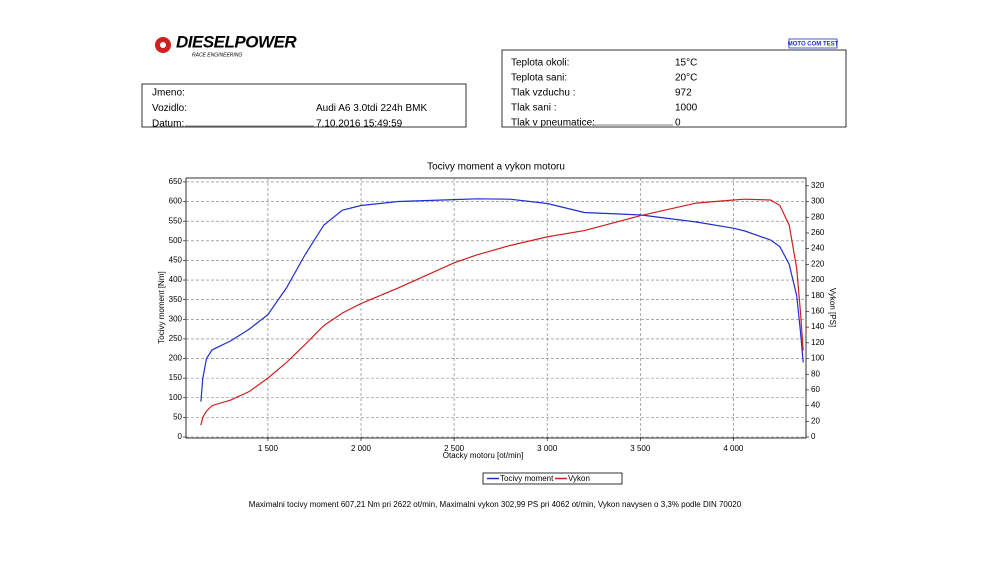  Describe the element at coordinates (176, 220) in the screenshot. I see `y-tick-label: 550` at that location.